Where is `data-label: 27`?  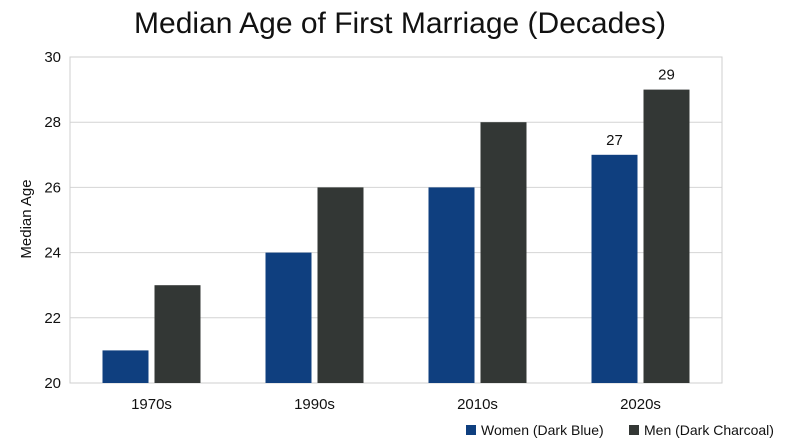 data-label: 27 is located at coordinates (614, 140).